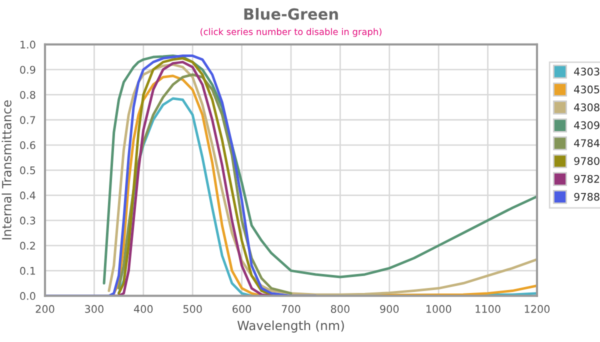 This screenshot has width=600, height=342. What do you see at coordinates (587, 90) in the screenshot?
I see `legend-label: 4305` at bounding box center [587, 90].